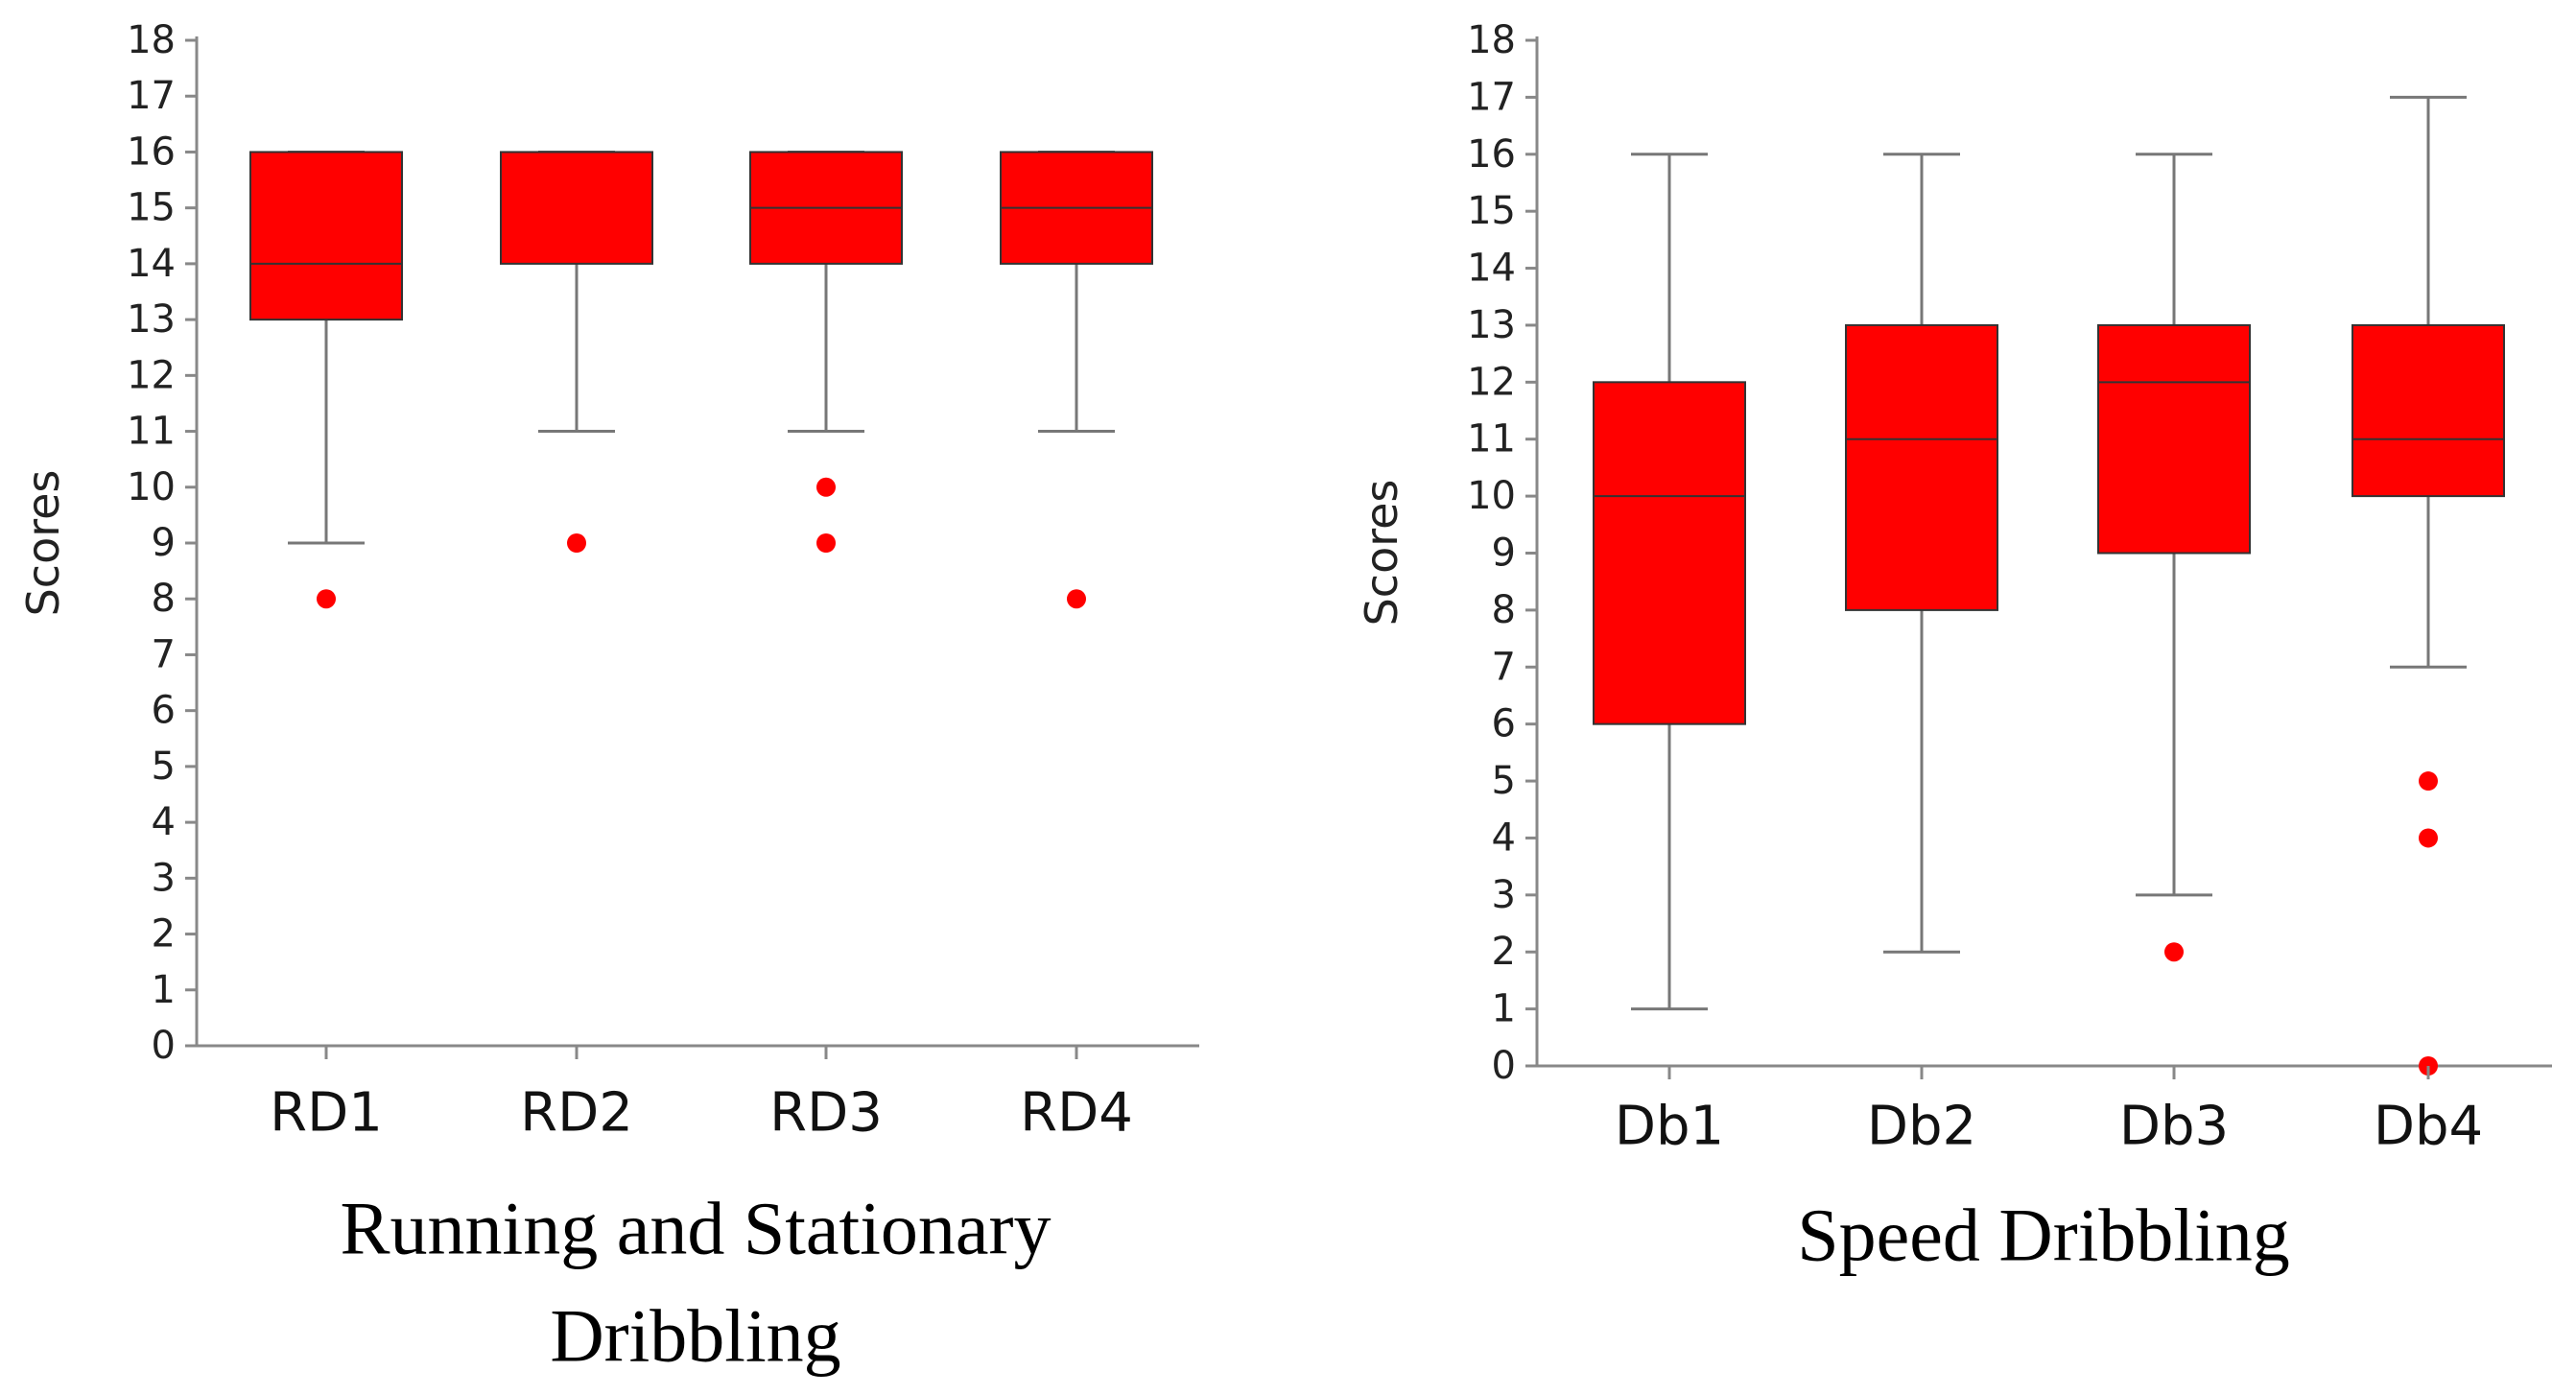 The height and width of the screenshot is (1395, 2576). I want to click on x-tick-label: RD4, so click(1076, 1113).